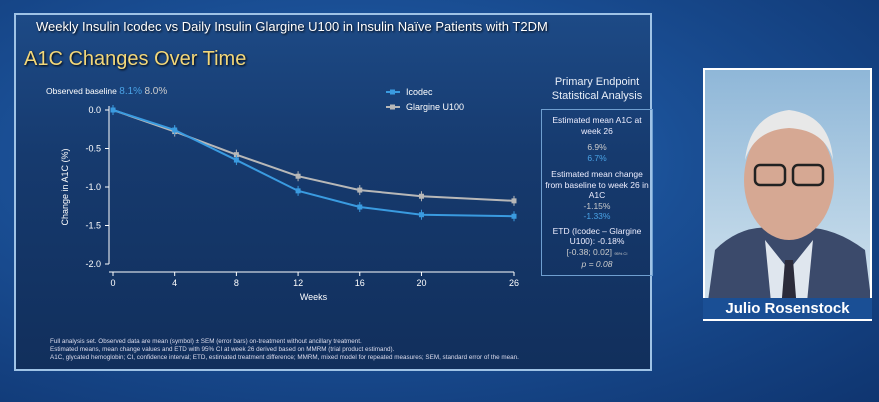 The width and height of the screenshot is (879, 402). I want to click on speaker-video, so click(787, 194).